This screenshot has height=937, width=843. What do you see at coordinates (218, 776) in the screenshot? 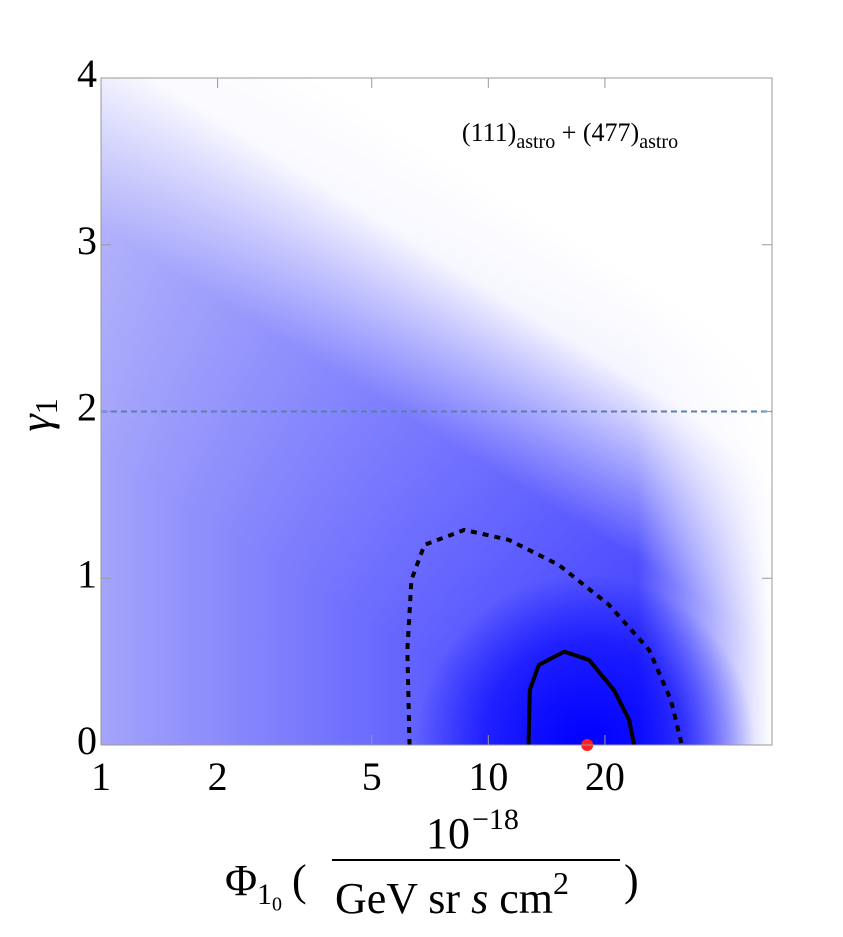
I see `x-tick-label: 2` at bounding box center [218, 776].